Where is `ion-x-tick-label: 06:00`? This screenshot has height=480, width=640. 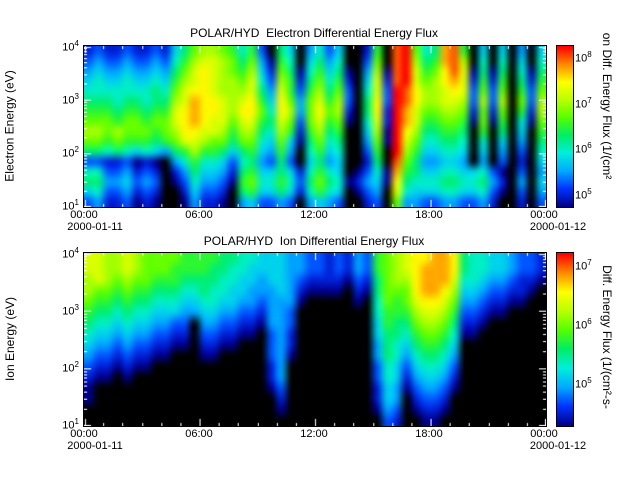 ion-x-tick-label: 06:00 is located at coordinates (199, 434).